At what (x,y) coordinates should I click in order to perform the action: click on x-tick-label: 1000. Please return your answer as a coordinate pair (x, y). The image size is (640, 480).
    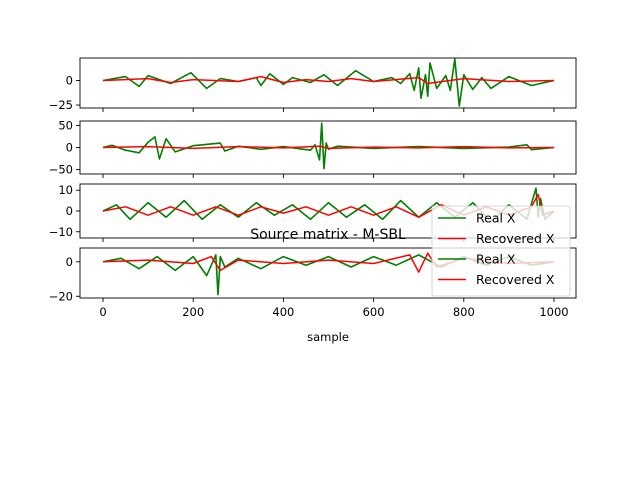
    Looking at the image, I should click on (553, 312).